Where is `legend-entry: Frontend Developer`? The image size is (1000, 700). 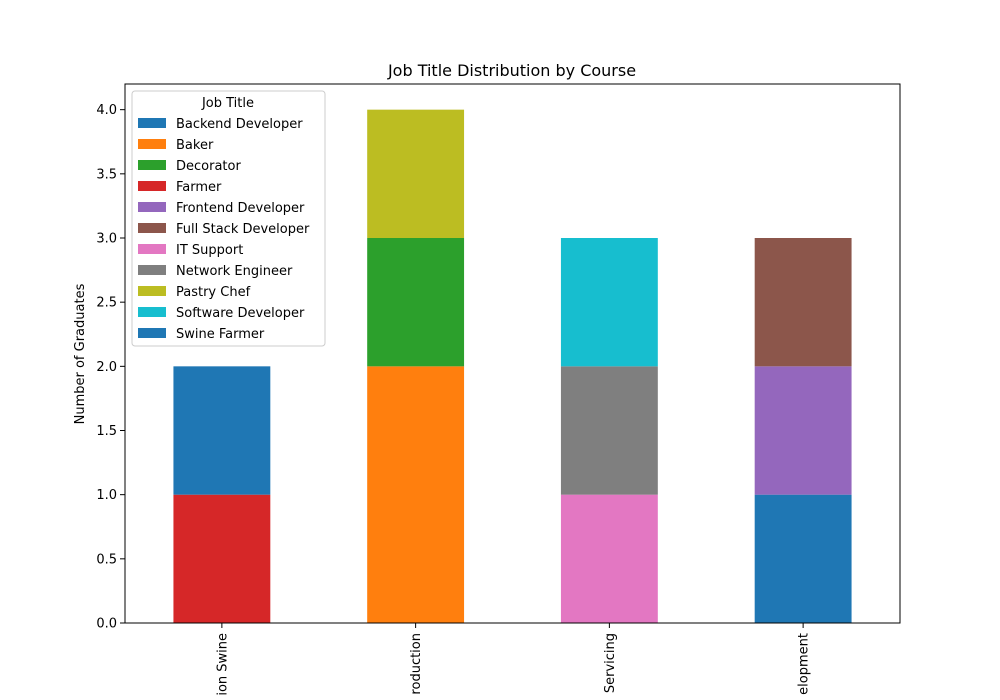
legend-entry: Frontend Developer is located at coordinates (240, 208).